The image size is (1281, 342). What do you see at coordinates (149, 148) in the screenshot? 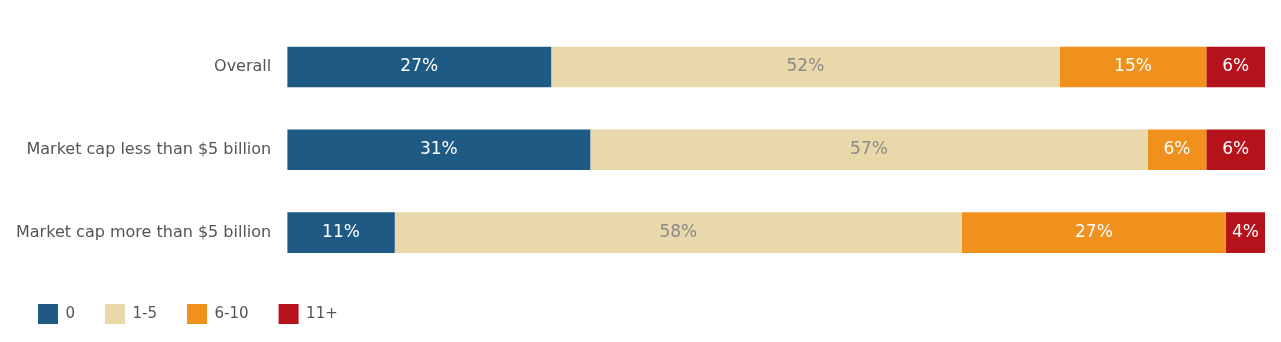
I see `y-tick-label: Market cap less than $5 billion` at bounding box center [149, 148].